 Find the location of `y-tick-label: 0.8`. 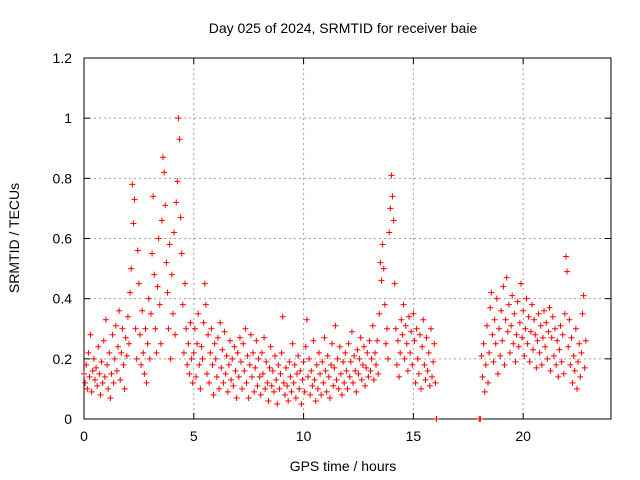

y-tick-label: 0.8 is located at coordinates (63, 178).